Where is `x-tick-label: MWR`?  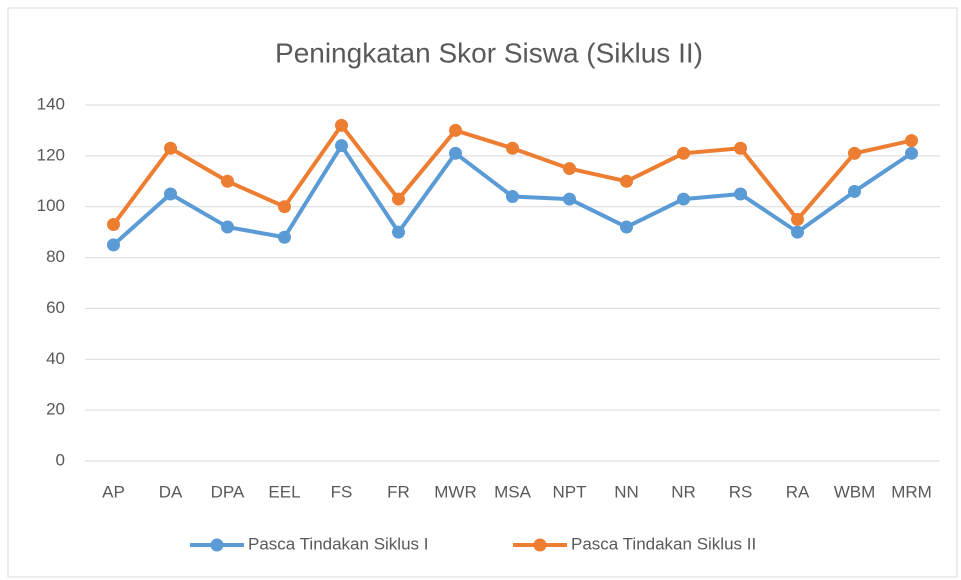
x-tick-label: MWR is located at coordinates (455, 491).